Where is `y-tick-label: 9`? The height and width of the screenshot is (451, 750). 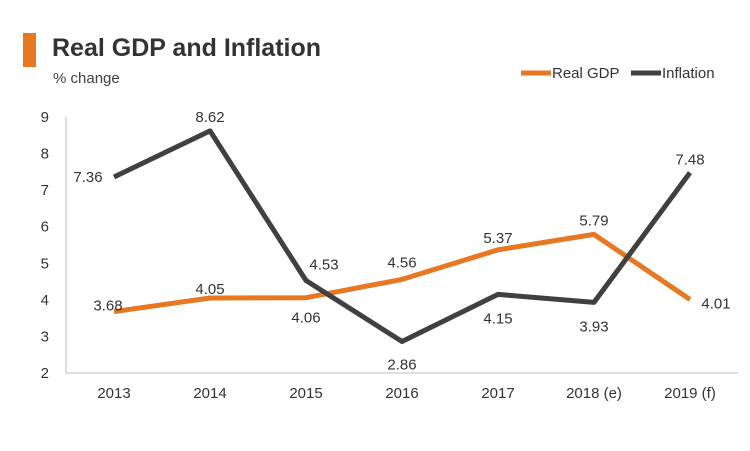
y-tick-label: 9 is located at coordinates (45, 117).